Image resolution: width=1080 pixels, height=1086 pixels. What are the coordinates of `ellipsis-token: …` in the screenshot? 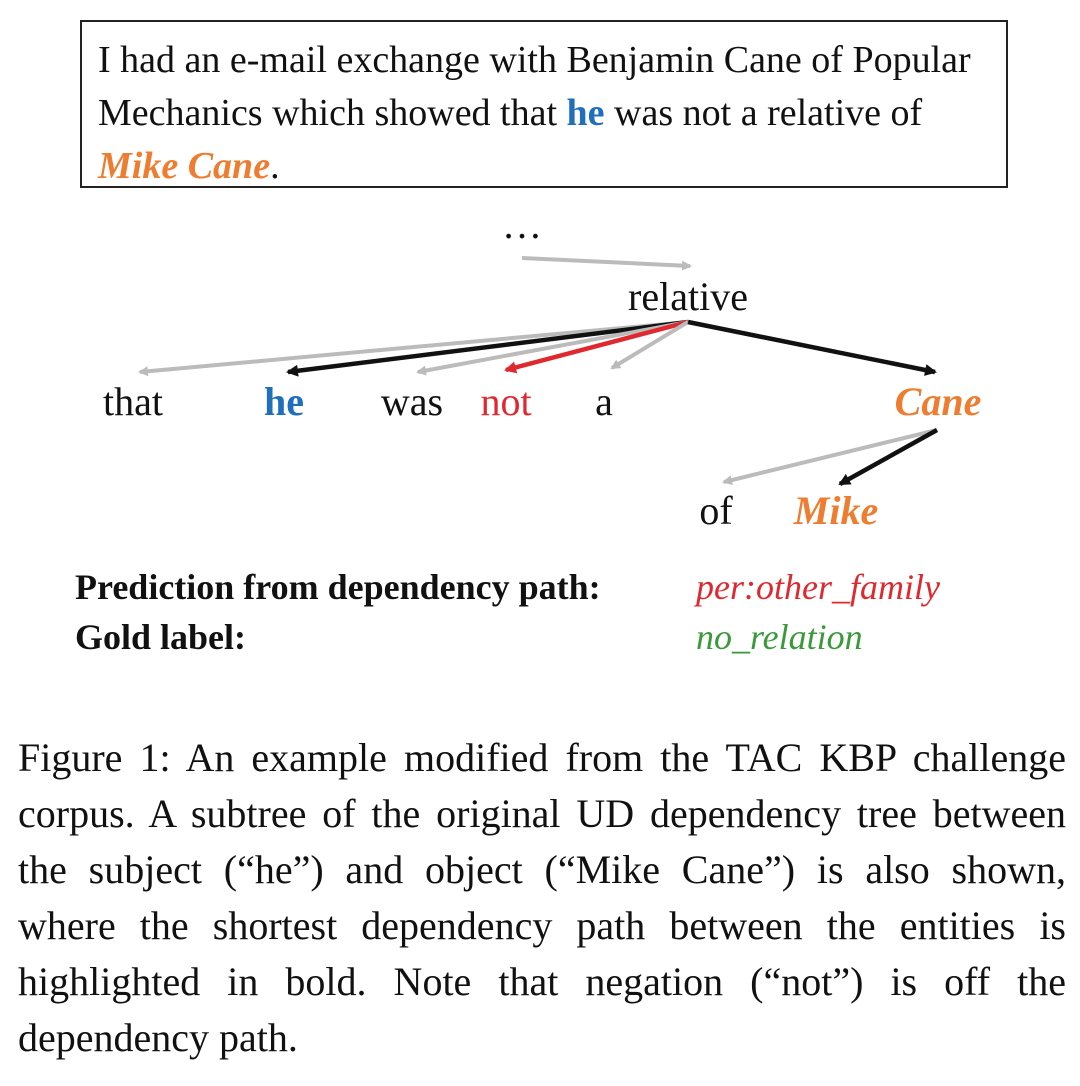 It's located at (522, 224).